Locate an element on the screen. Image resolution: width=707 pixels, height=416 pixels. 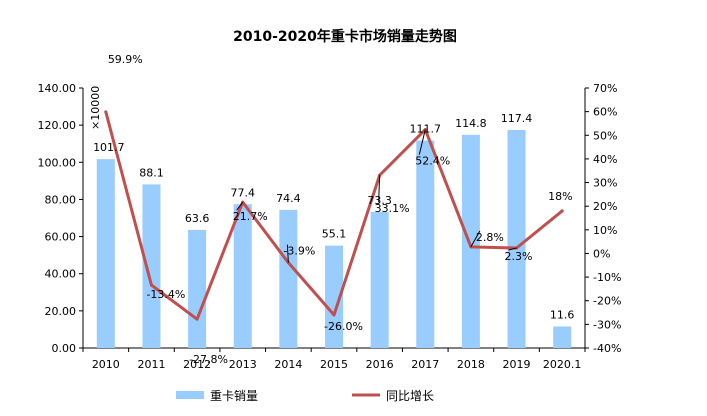
bar-value-label: 11.6 is located at coordinates (562, 314).